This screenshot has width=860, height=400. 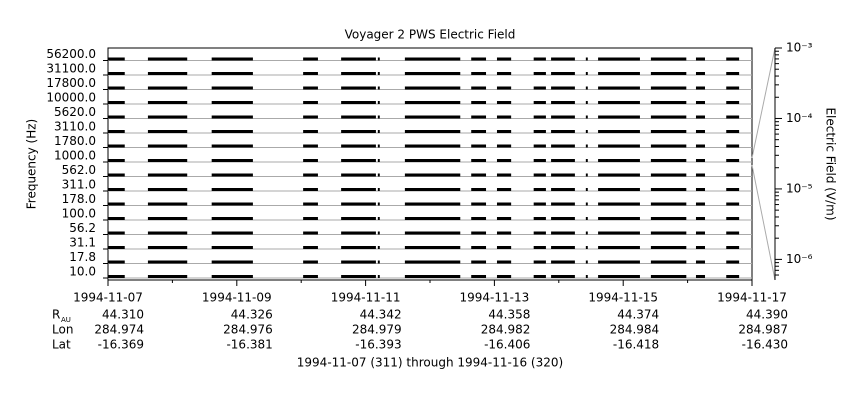 What do you see at coordinates (636, 345) in the screenshot?
I see `ephemeris-value: -16.418` at bounding box center [636, 345].